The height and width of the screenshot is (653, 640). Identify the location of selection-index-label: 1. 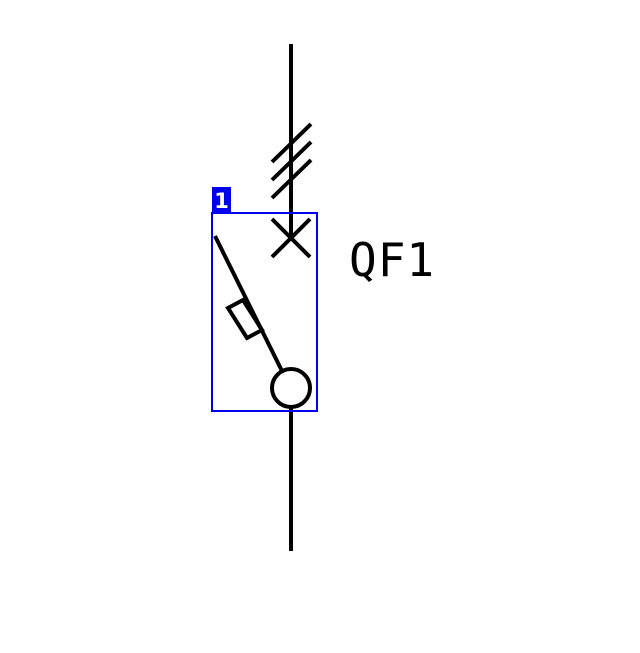
(221, 201).